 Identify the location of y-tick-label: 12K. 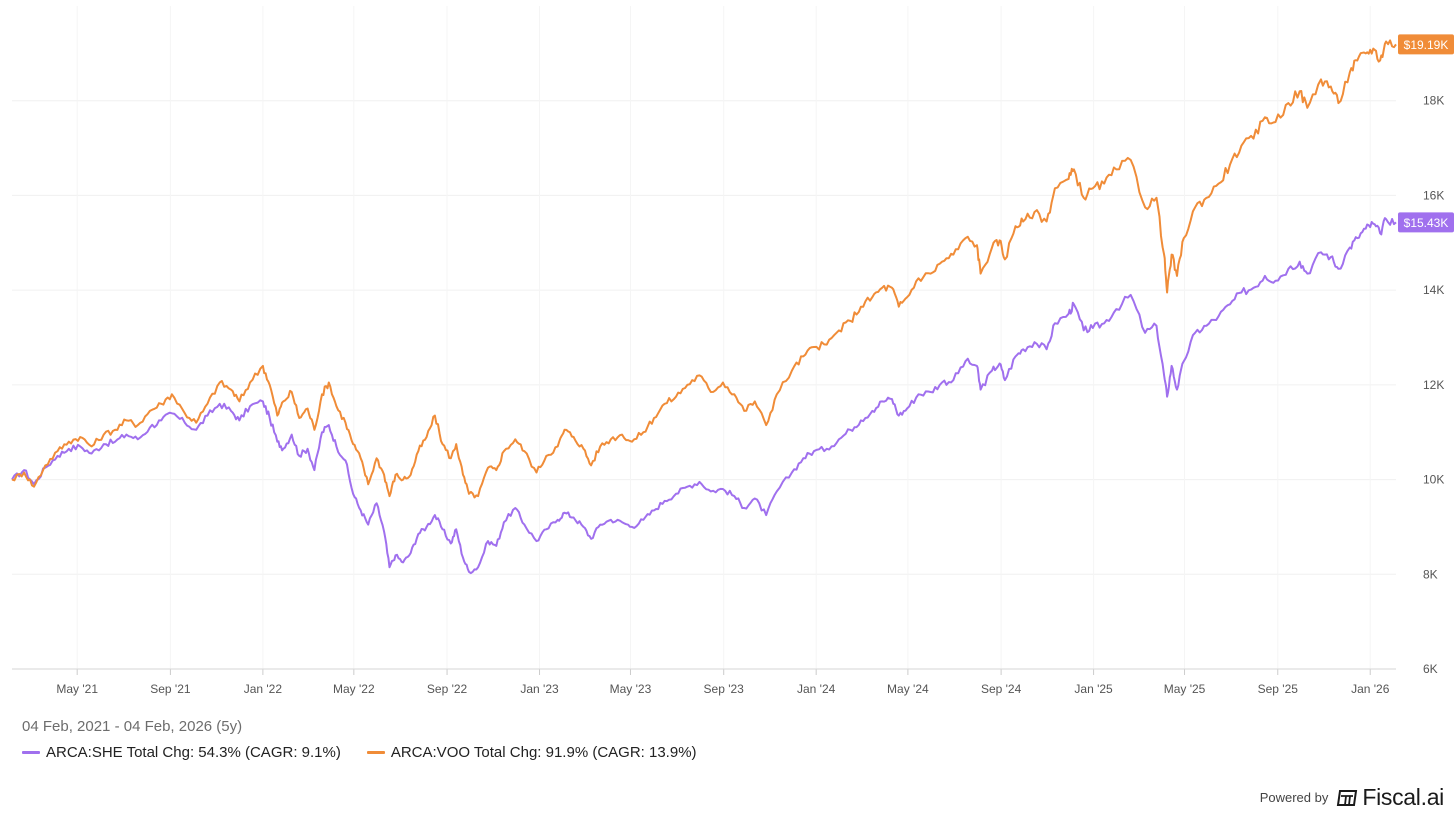
(1433, 385).